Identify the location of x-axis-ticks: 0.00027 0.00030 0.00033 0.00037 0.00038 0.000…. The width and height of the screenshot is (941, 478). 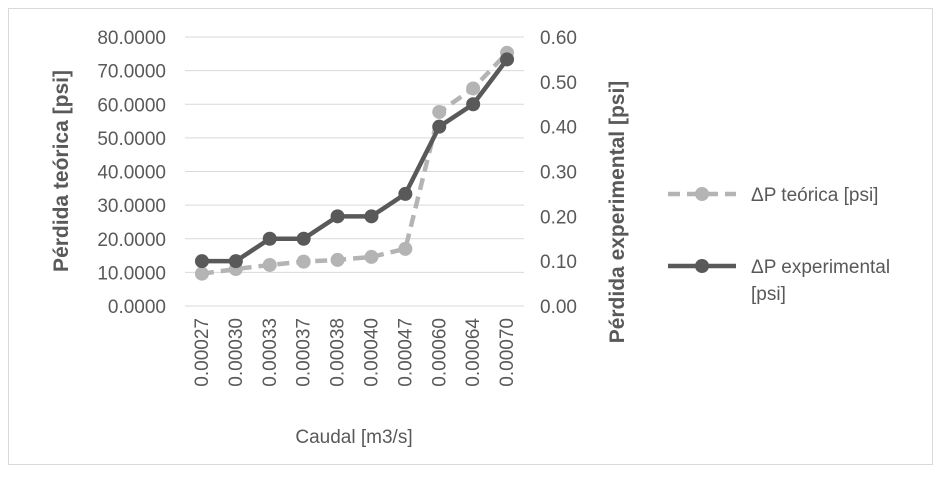
(355, 352).